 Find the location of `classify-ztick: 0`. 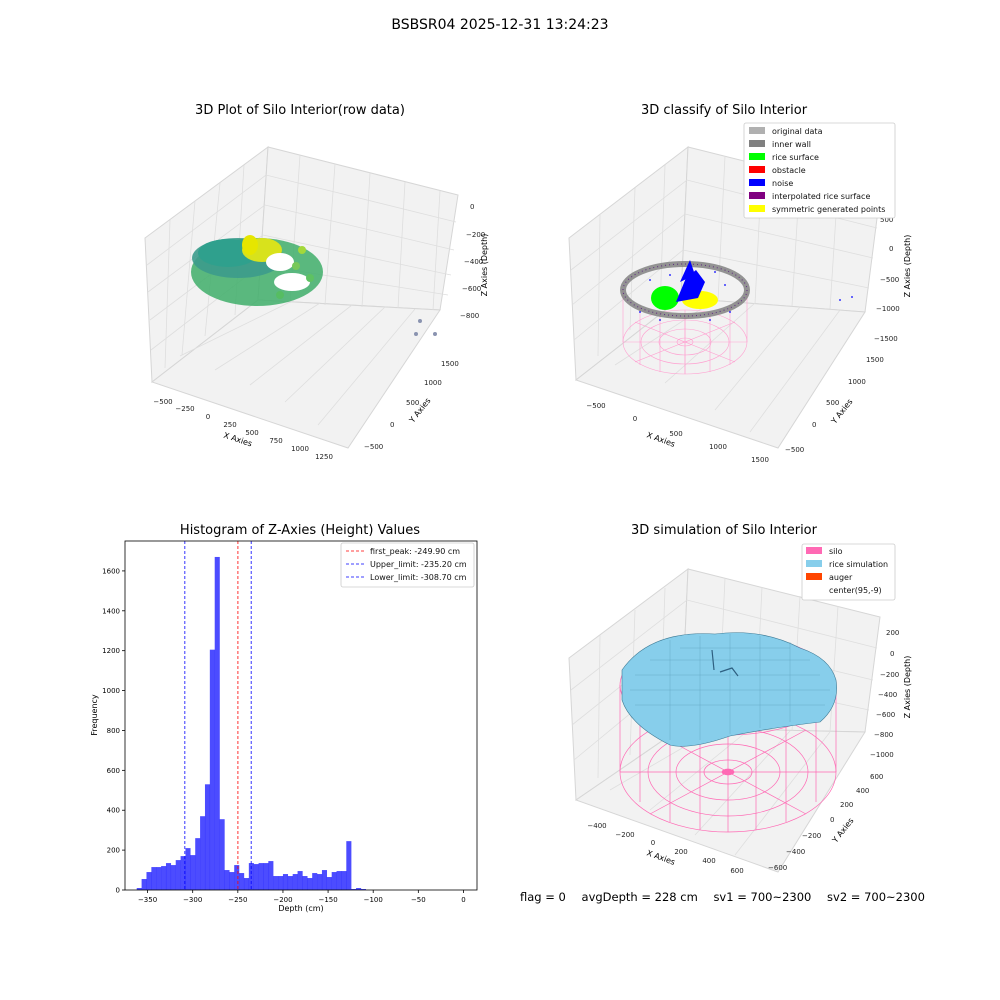

classify-ztick: 0 is located at coordinates (891, 249).